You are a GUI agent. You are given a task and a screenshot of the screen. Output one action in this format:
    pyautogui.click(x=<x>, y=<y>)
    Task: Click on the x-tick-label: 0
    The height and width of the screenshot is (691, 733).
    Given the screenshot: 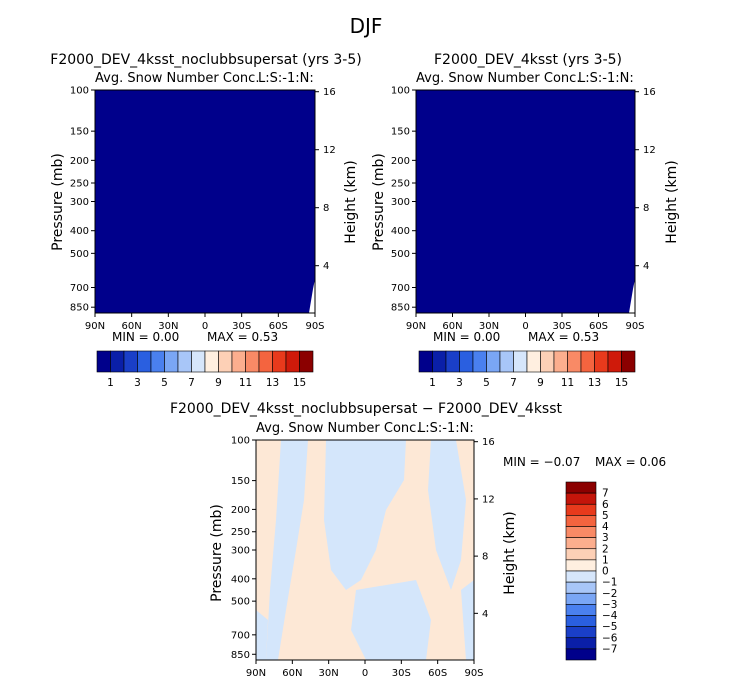 What is the action you would take?
    pyautogui.click(x=205, y=326)
    